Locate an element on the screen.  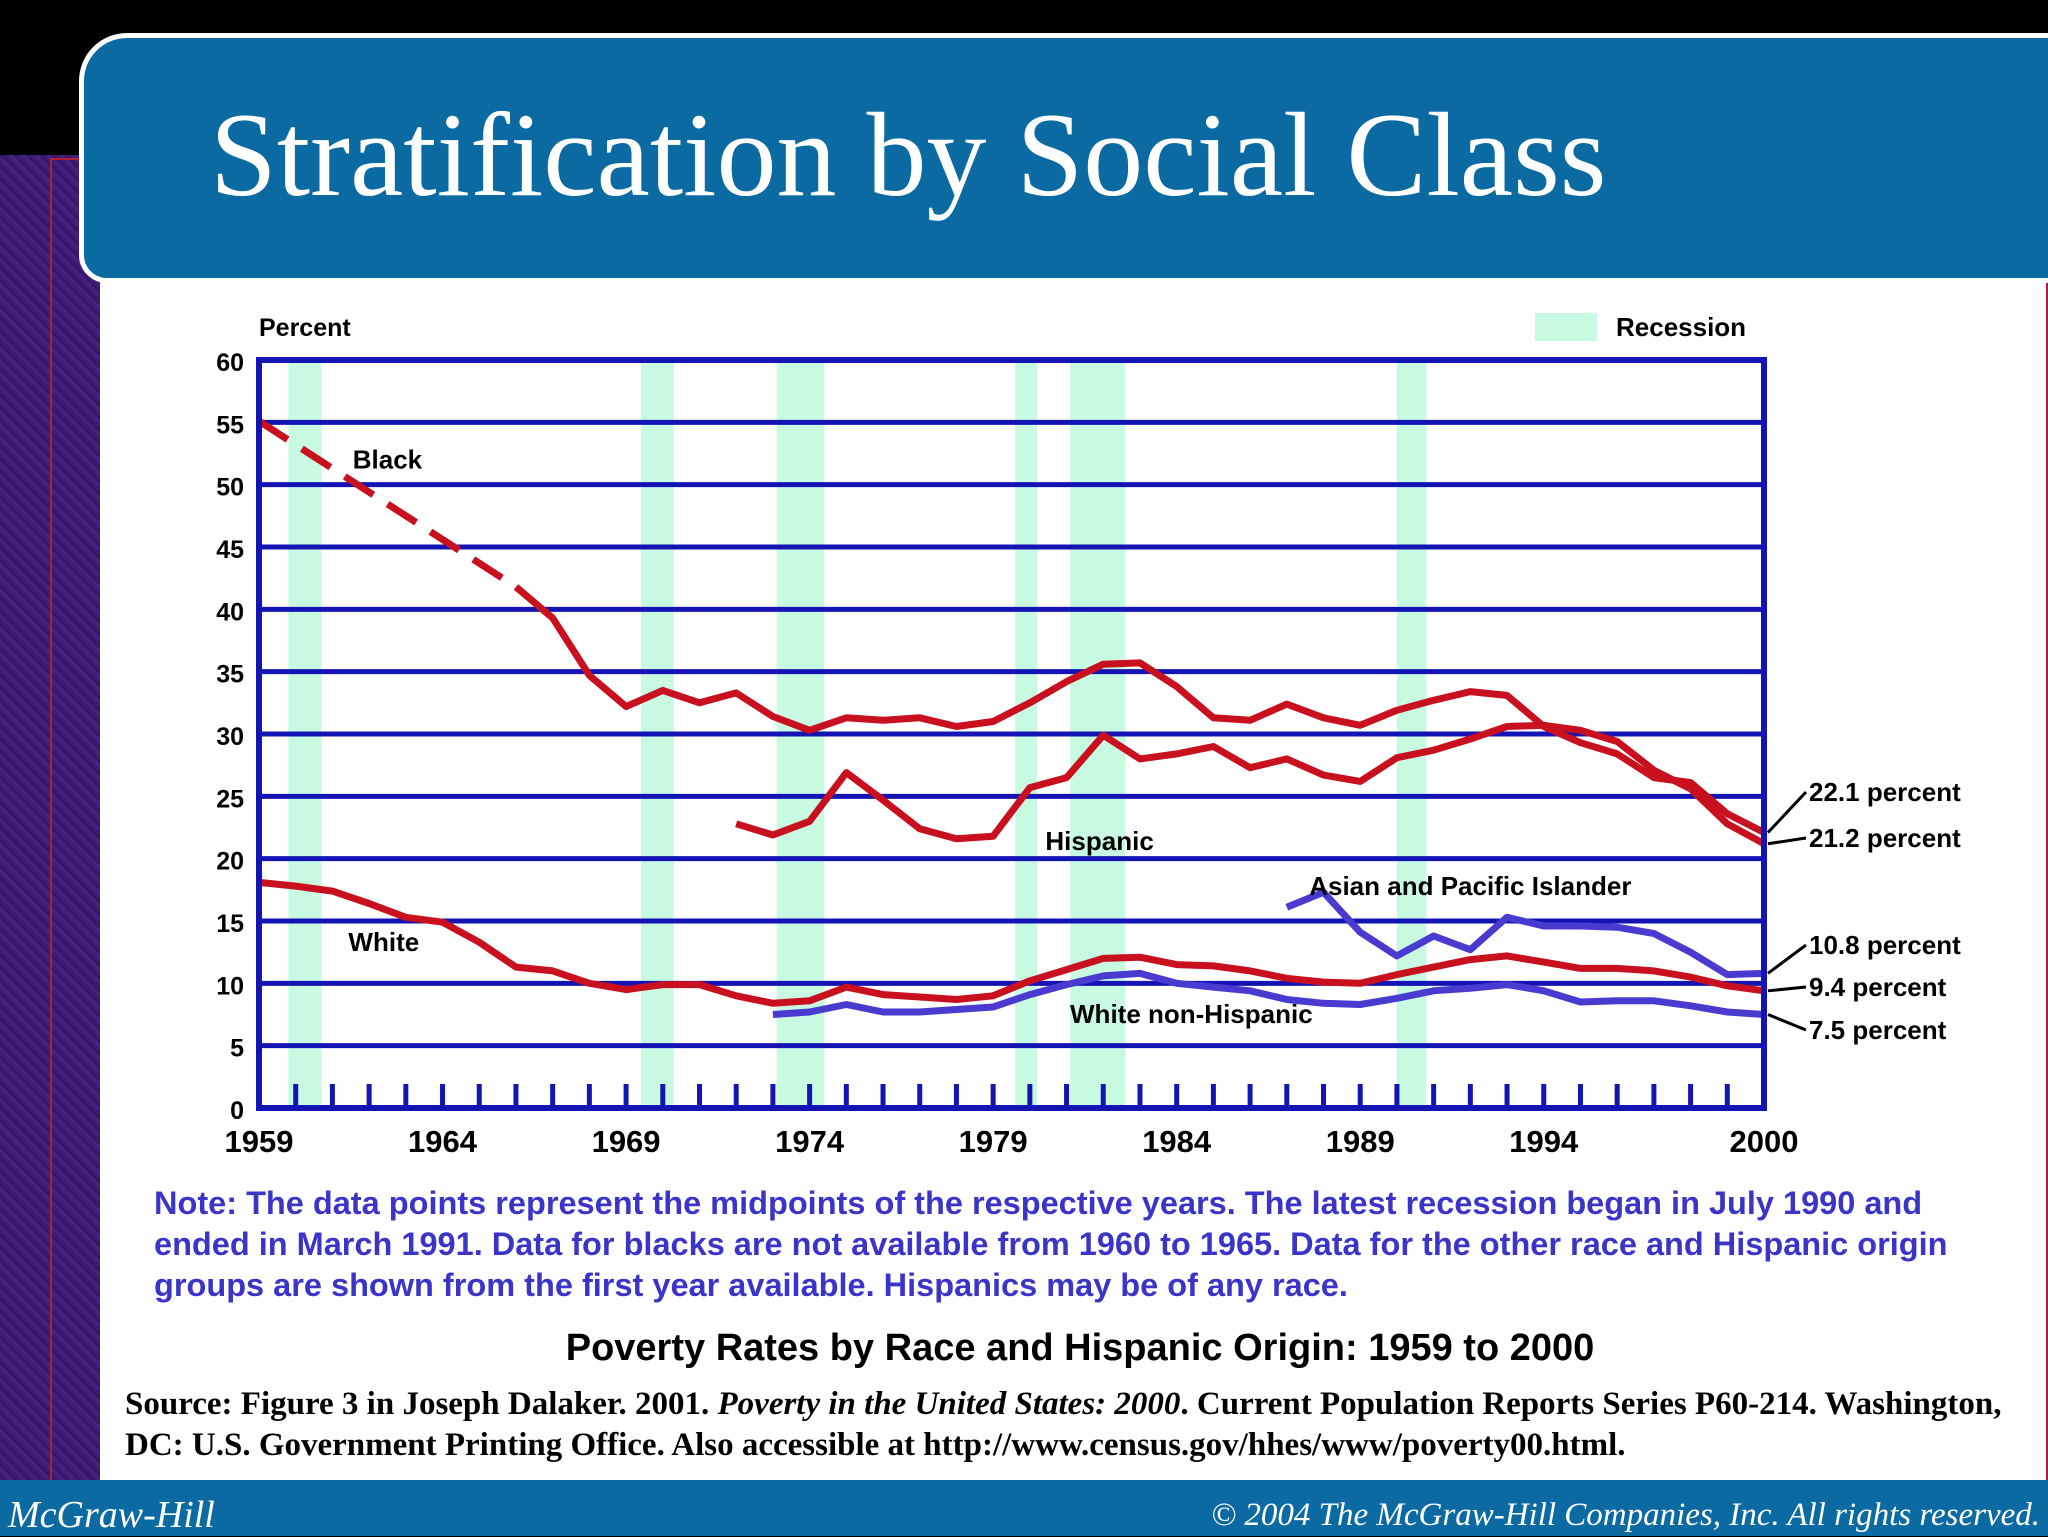
end-value-label: 7.5 percent is located at coordinates (1878, 1030).